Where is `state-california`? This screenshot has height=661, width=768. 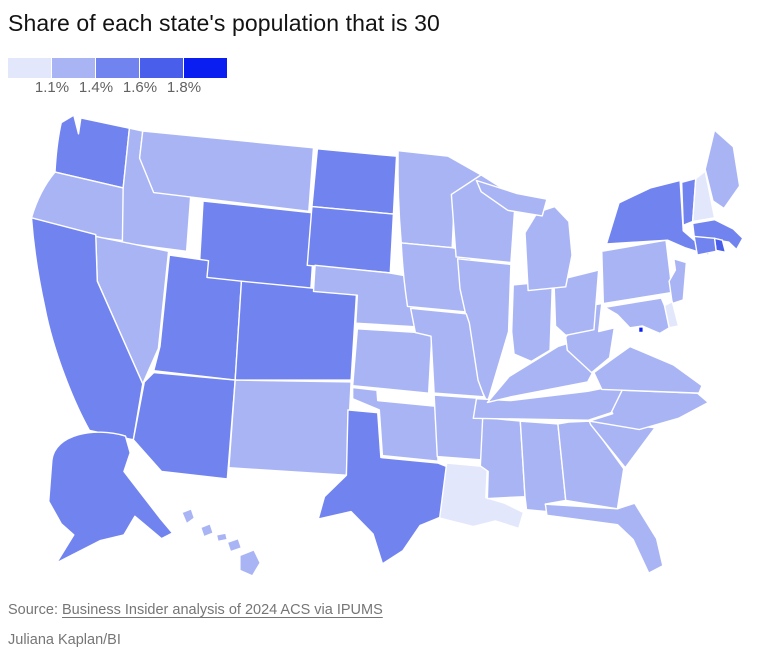 state-california is located at coordinates (87, 329).